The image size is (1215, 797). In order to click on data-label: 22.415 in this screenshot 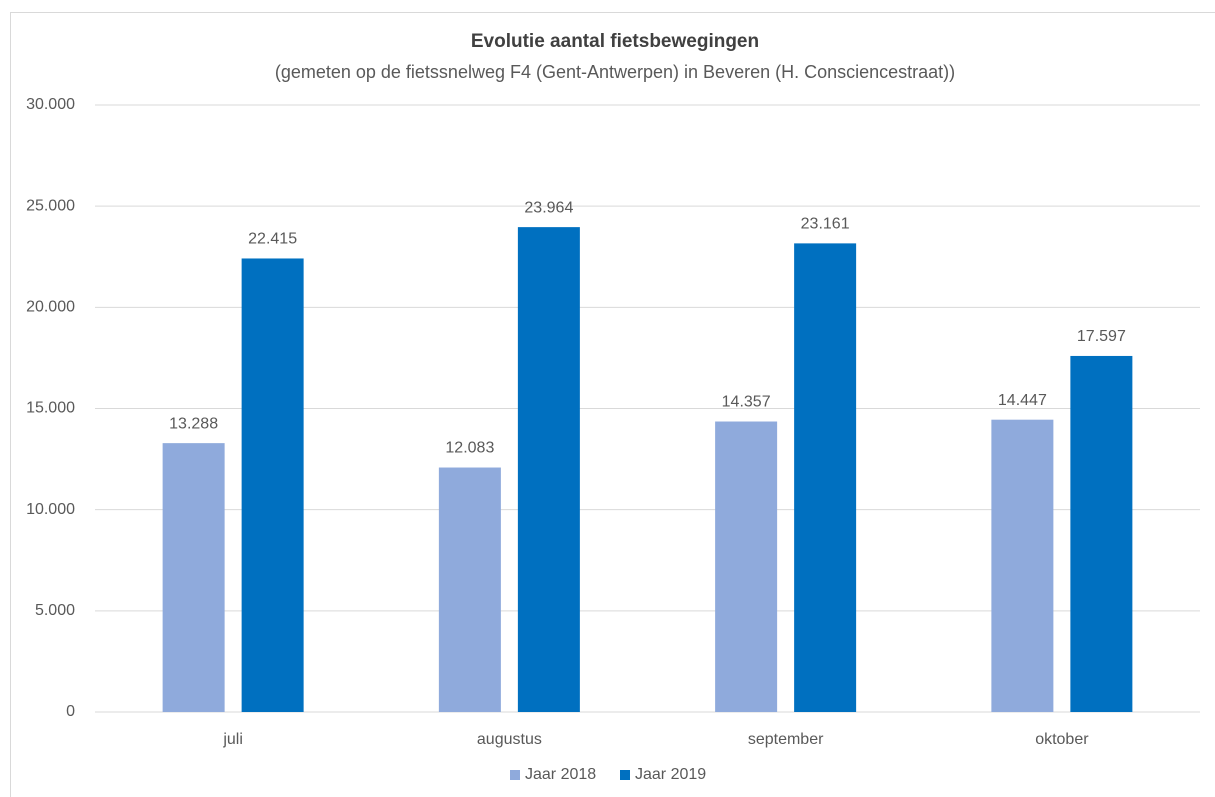, I will do `click(272, 239)`.